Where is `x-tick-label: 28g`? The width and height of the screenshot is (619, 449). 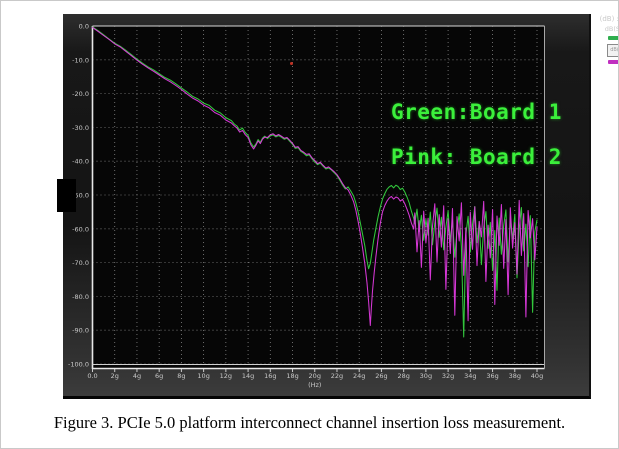 x-tick-label: 28g is located at coordinates (403, 376).